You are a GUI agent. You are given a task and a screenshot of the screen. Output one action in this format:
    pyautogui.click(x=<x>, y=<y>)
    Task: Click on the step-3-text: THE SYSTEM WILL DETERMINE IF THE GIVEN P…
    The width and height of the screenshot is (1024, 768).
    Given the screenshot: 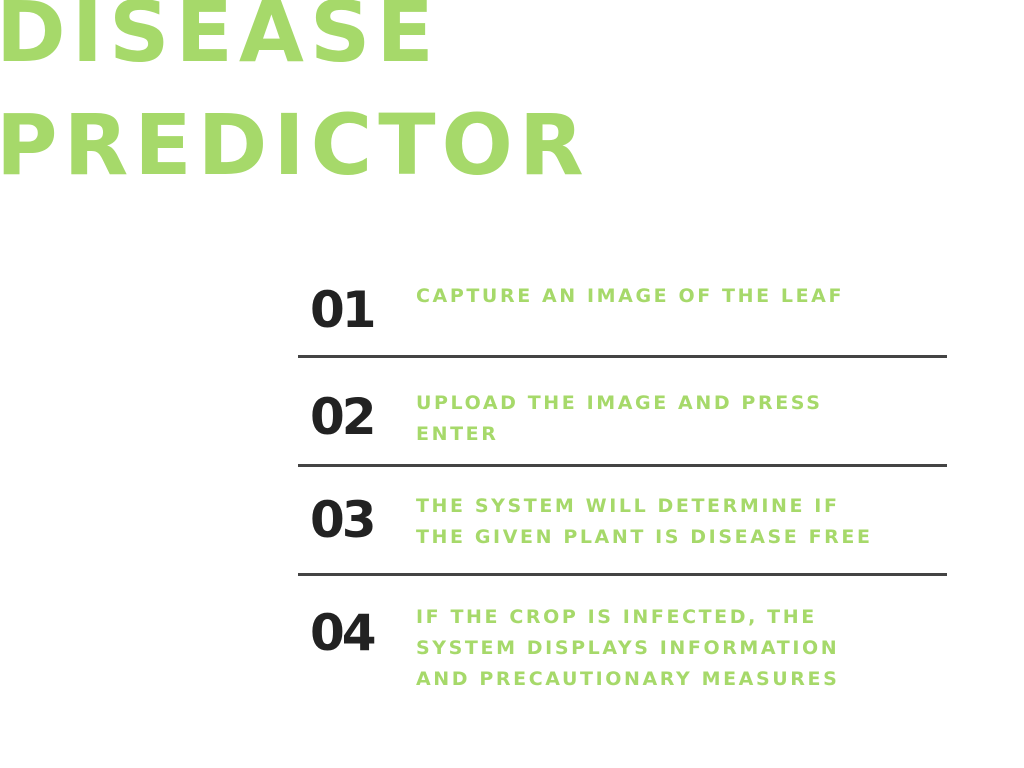 What is the action you would take?
    pyautogui.click(x=644, y=521)
    